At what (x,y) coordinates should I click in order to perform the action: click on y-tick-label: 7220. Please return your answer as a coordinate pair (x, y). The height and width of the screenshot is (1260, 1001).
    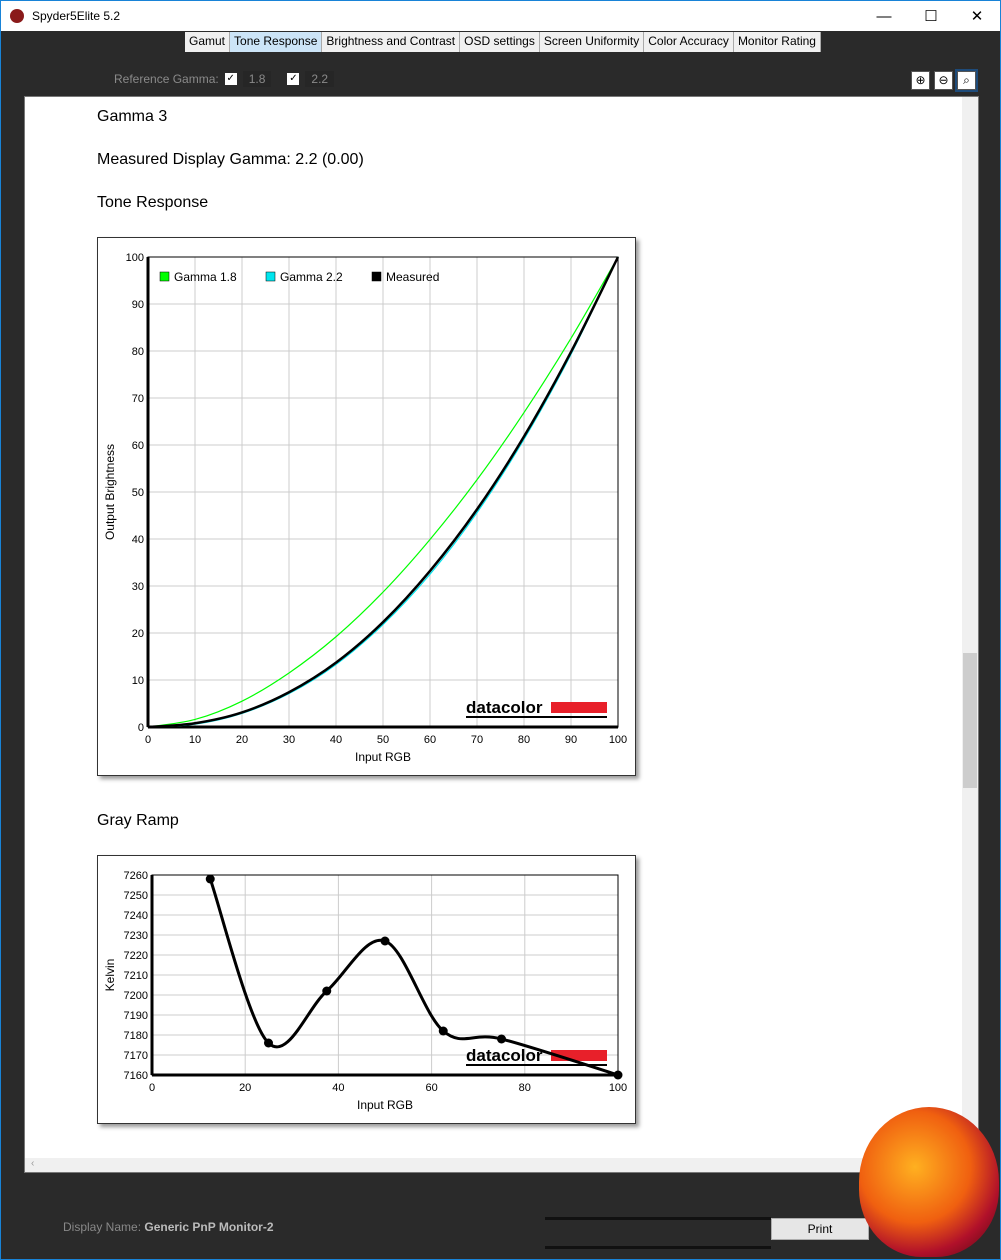
    Looking at the image, I should click on (136, 956).